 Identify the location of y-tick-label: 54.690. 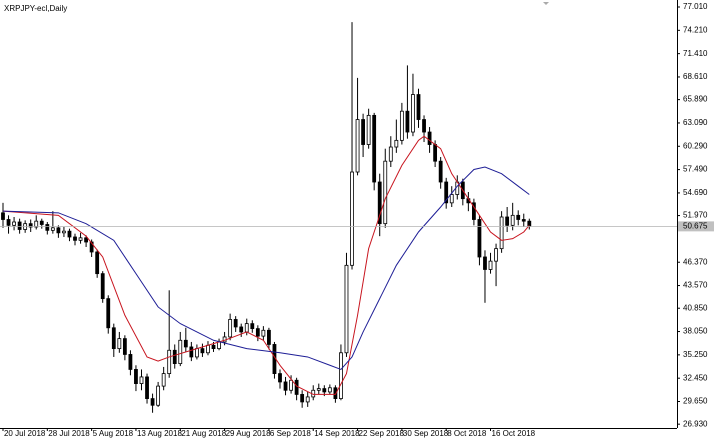
(695, 192).